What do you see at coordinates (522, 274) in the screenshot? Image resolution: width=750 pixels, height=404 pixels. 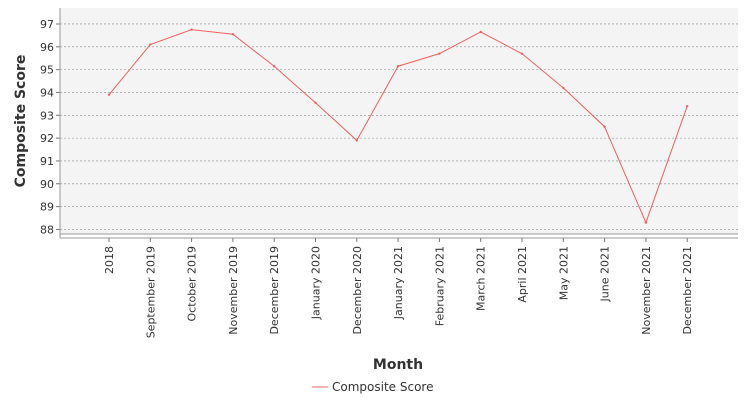 I see `x-tick-label: April 2021` at bounding box center [522, 274].